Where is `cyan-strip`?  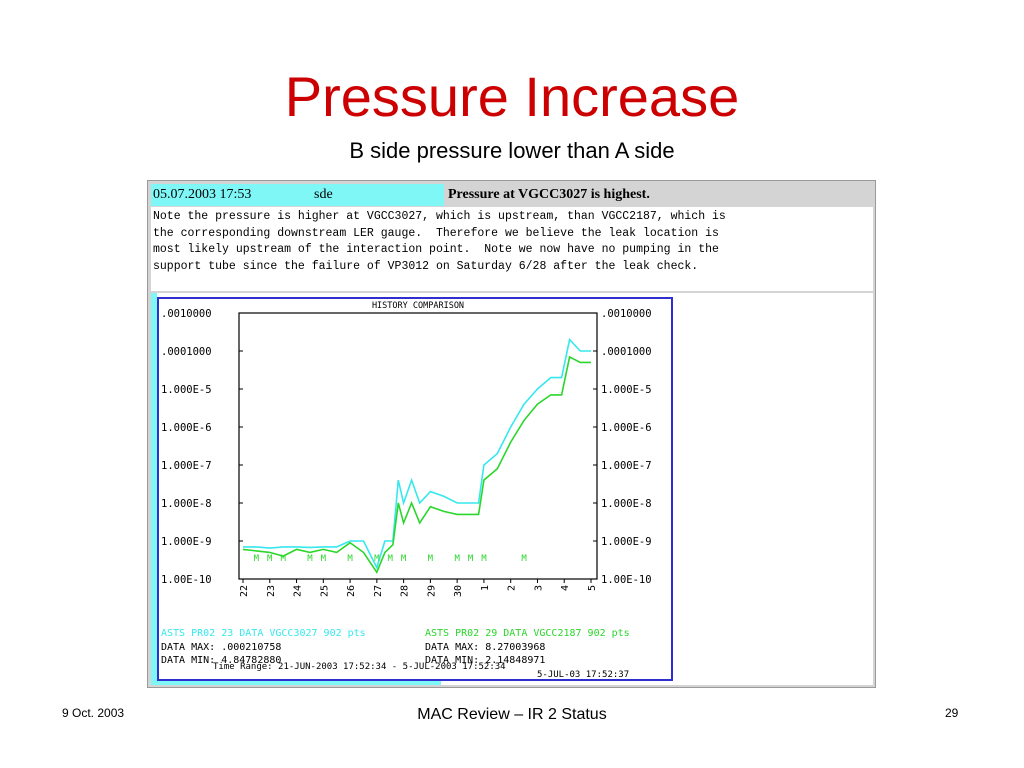 cyan-strip is located at coordinates (154, 489).